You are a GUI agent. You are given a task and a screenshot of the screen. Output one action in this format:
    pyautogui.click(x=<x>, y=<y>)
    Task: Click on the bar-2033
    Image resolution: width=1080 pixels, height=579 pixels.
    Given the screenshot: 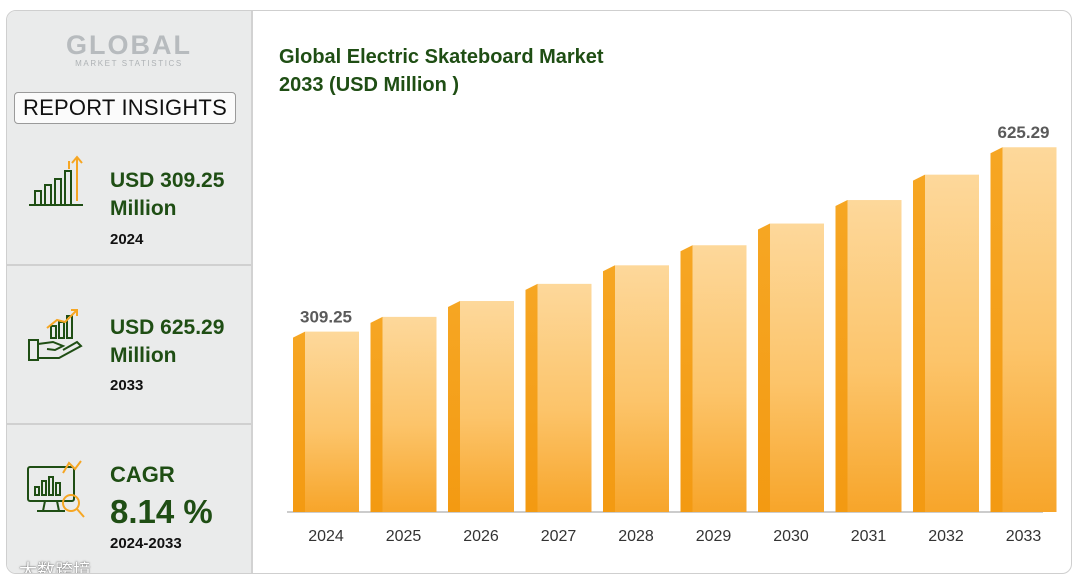 What is the action you would take?
    pyautogui.click(x=1029, y=329)
    